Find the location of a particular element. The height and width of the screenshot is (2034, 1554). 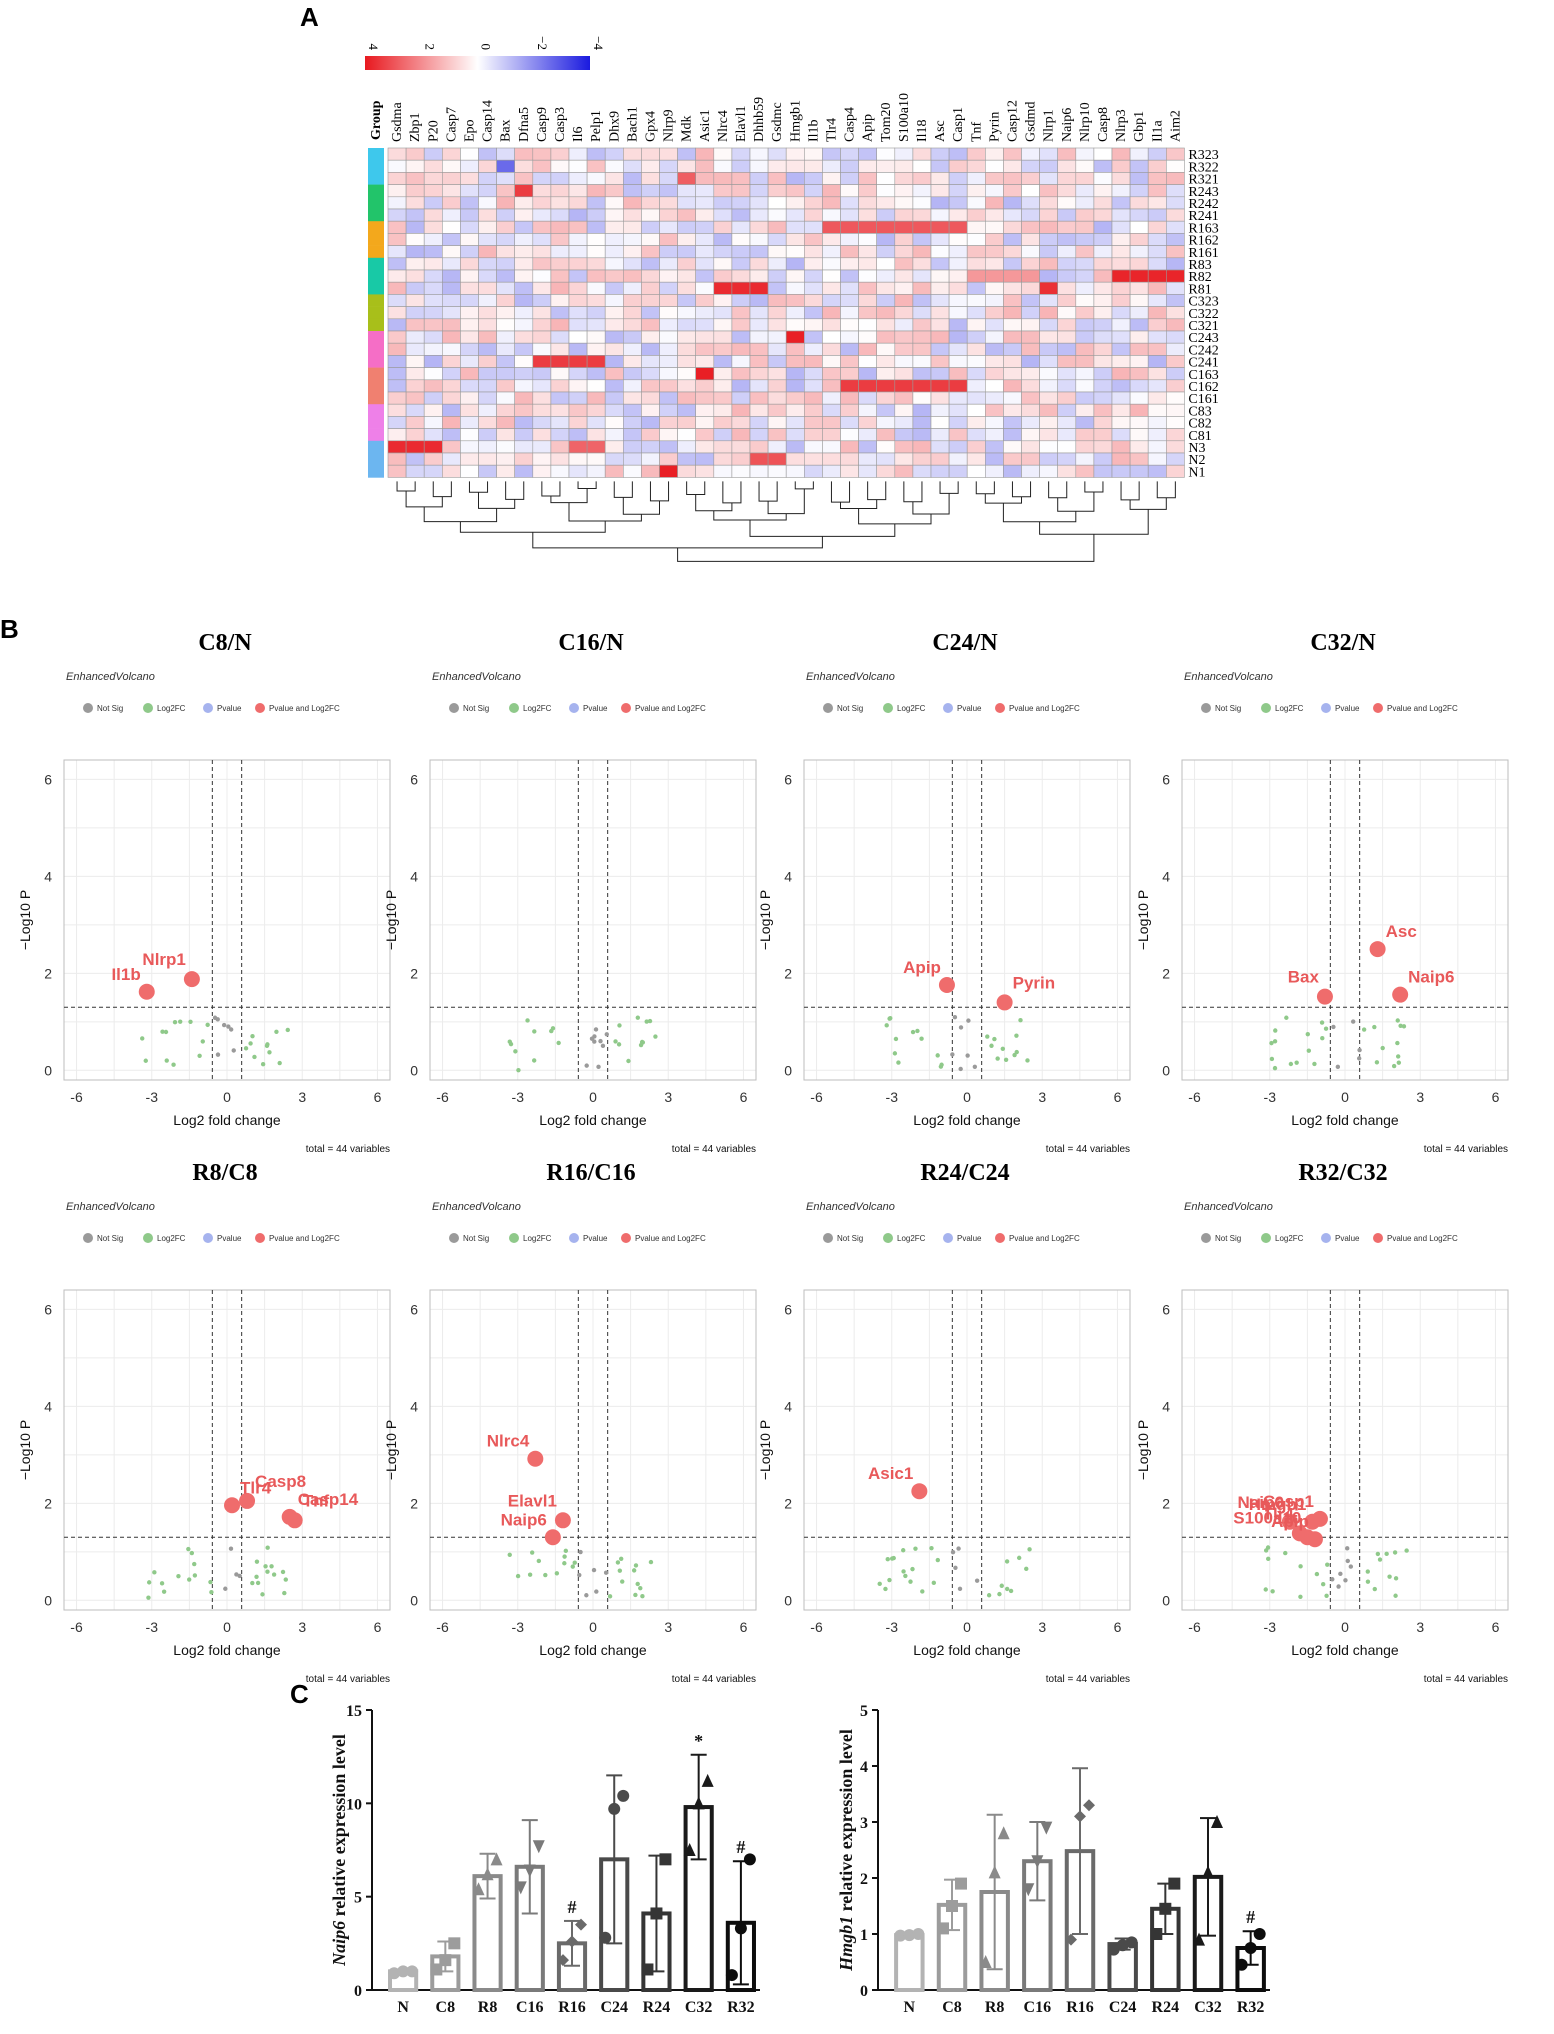

total-variables: total = 44 variables is located at coordinates (1088, 1679).